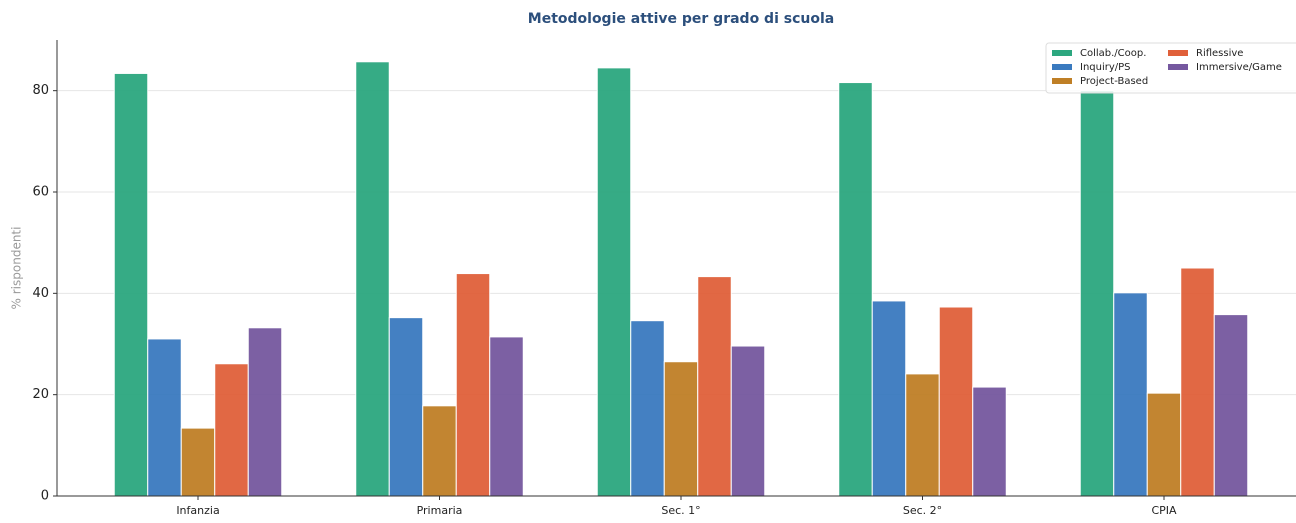 Image resolution: width=1296 pixels, height=523 pixels. I want to click on x-tick-label: Primaria, so click(440, 510).